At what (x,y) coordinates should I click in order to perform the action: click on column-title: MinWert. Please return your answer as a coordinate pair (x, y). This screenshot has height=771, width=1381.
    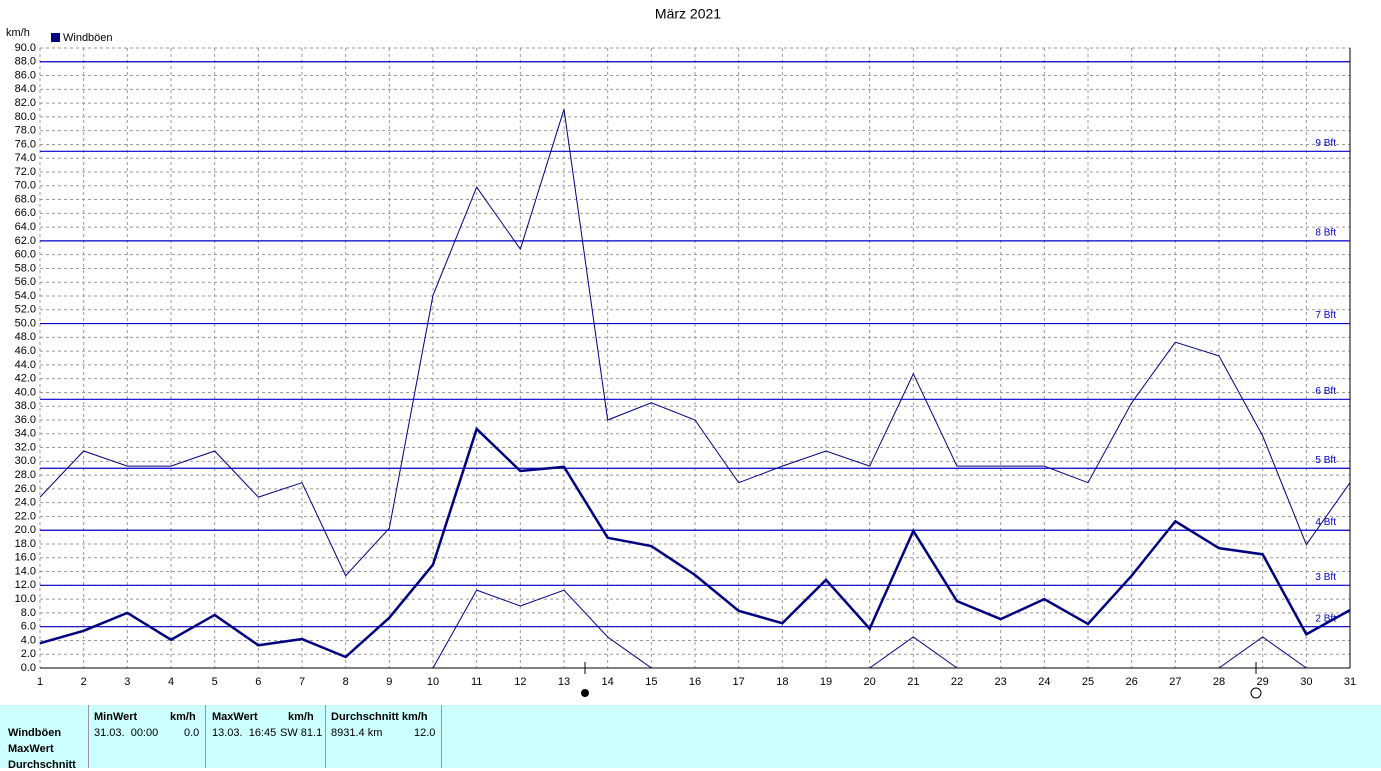
    Looking at the image, I should click on (116, 717).